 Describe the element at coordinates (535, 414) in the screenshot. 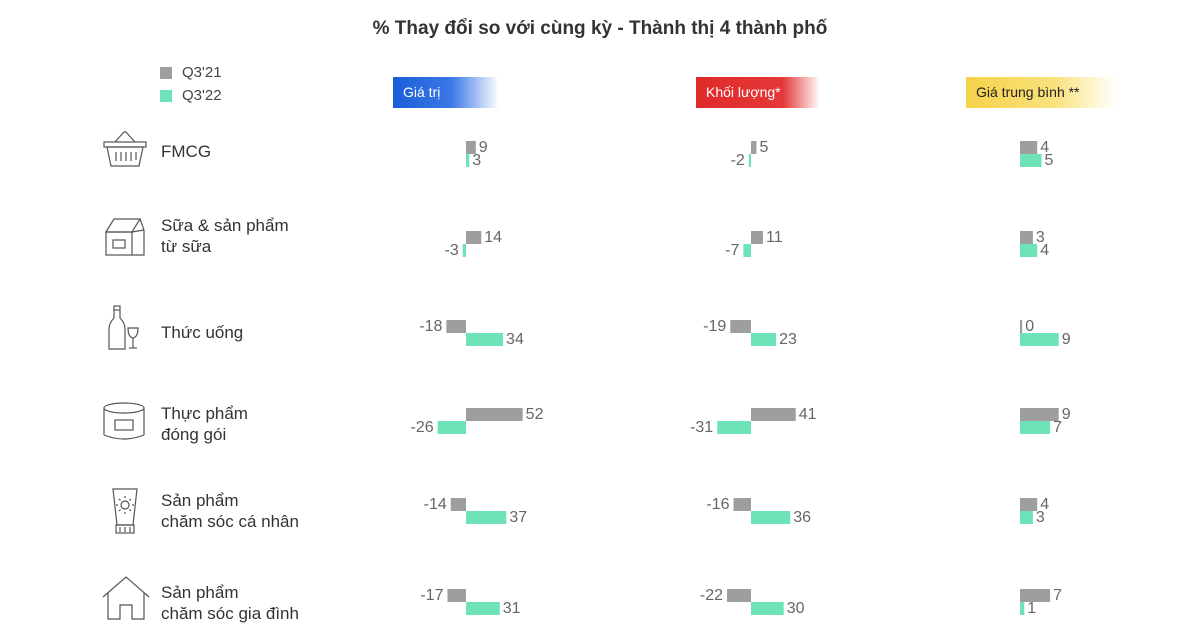

I see `value-label-value-q3-21-row-4: 52` at that location.